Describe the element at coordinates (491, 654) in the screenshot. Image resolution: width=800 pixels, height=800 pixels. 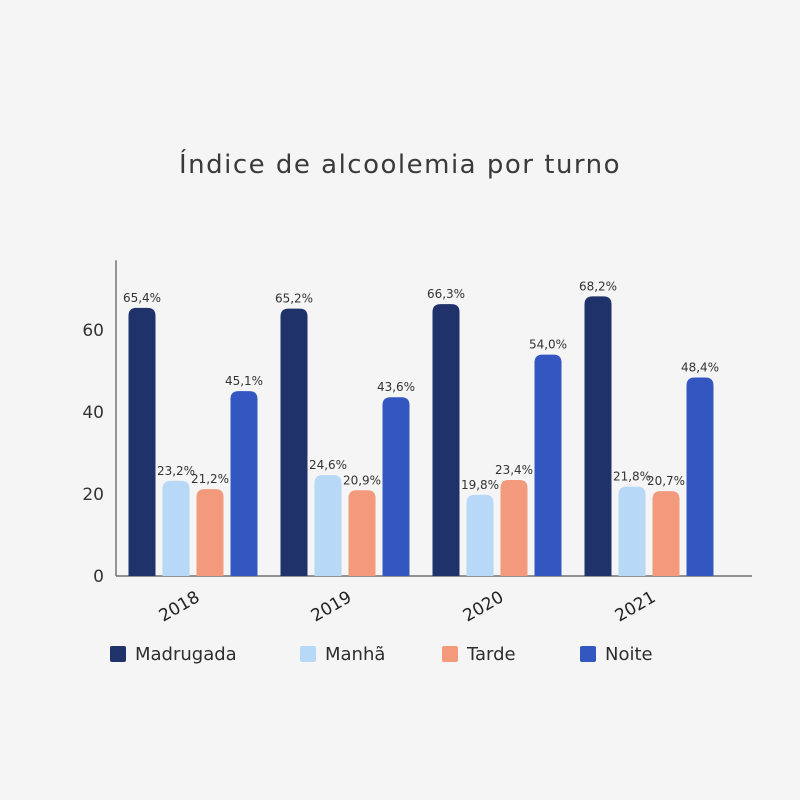
I see `legend-label: Tarde` at that location.